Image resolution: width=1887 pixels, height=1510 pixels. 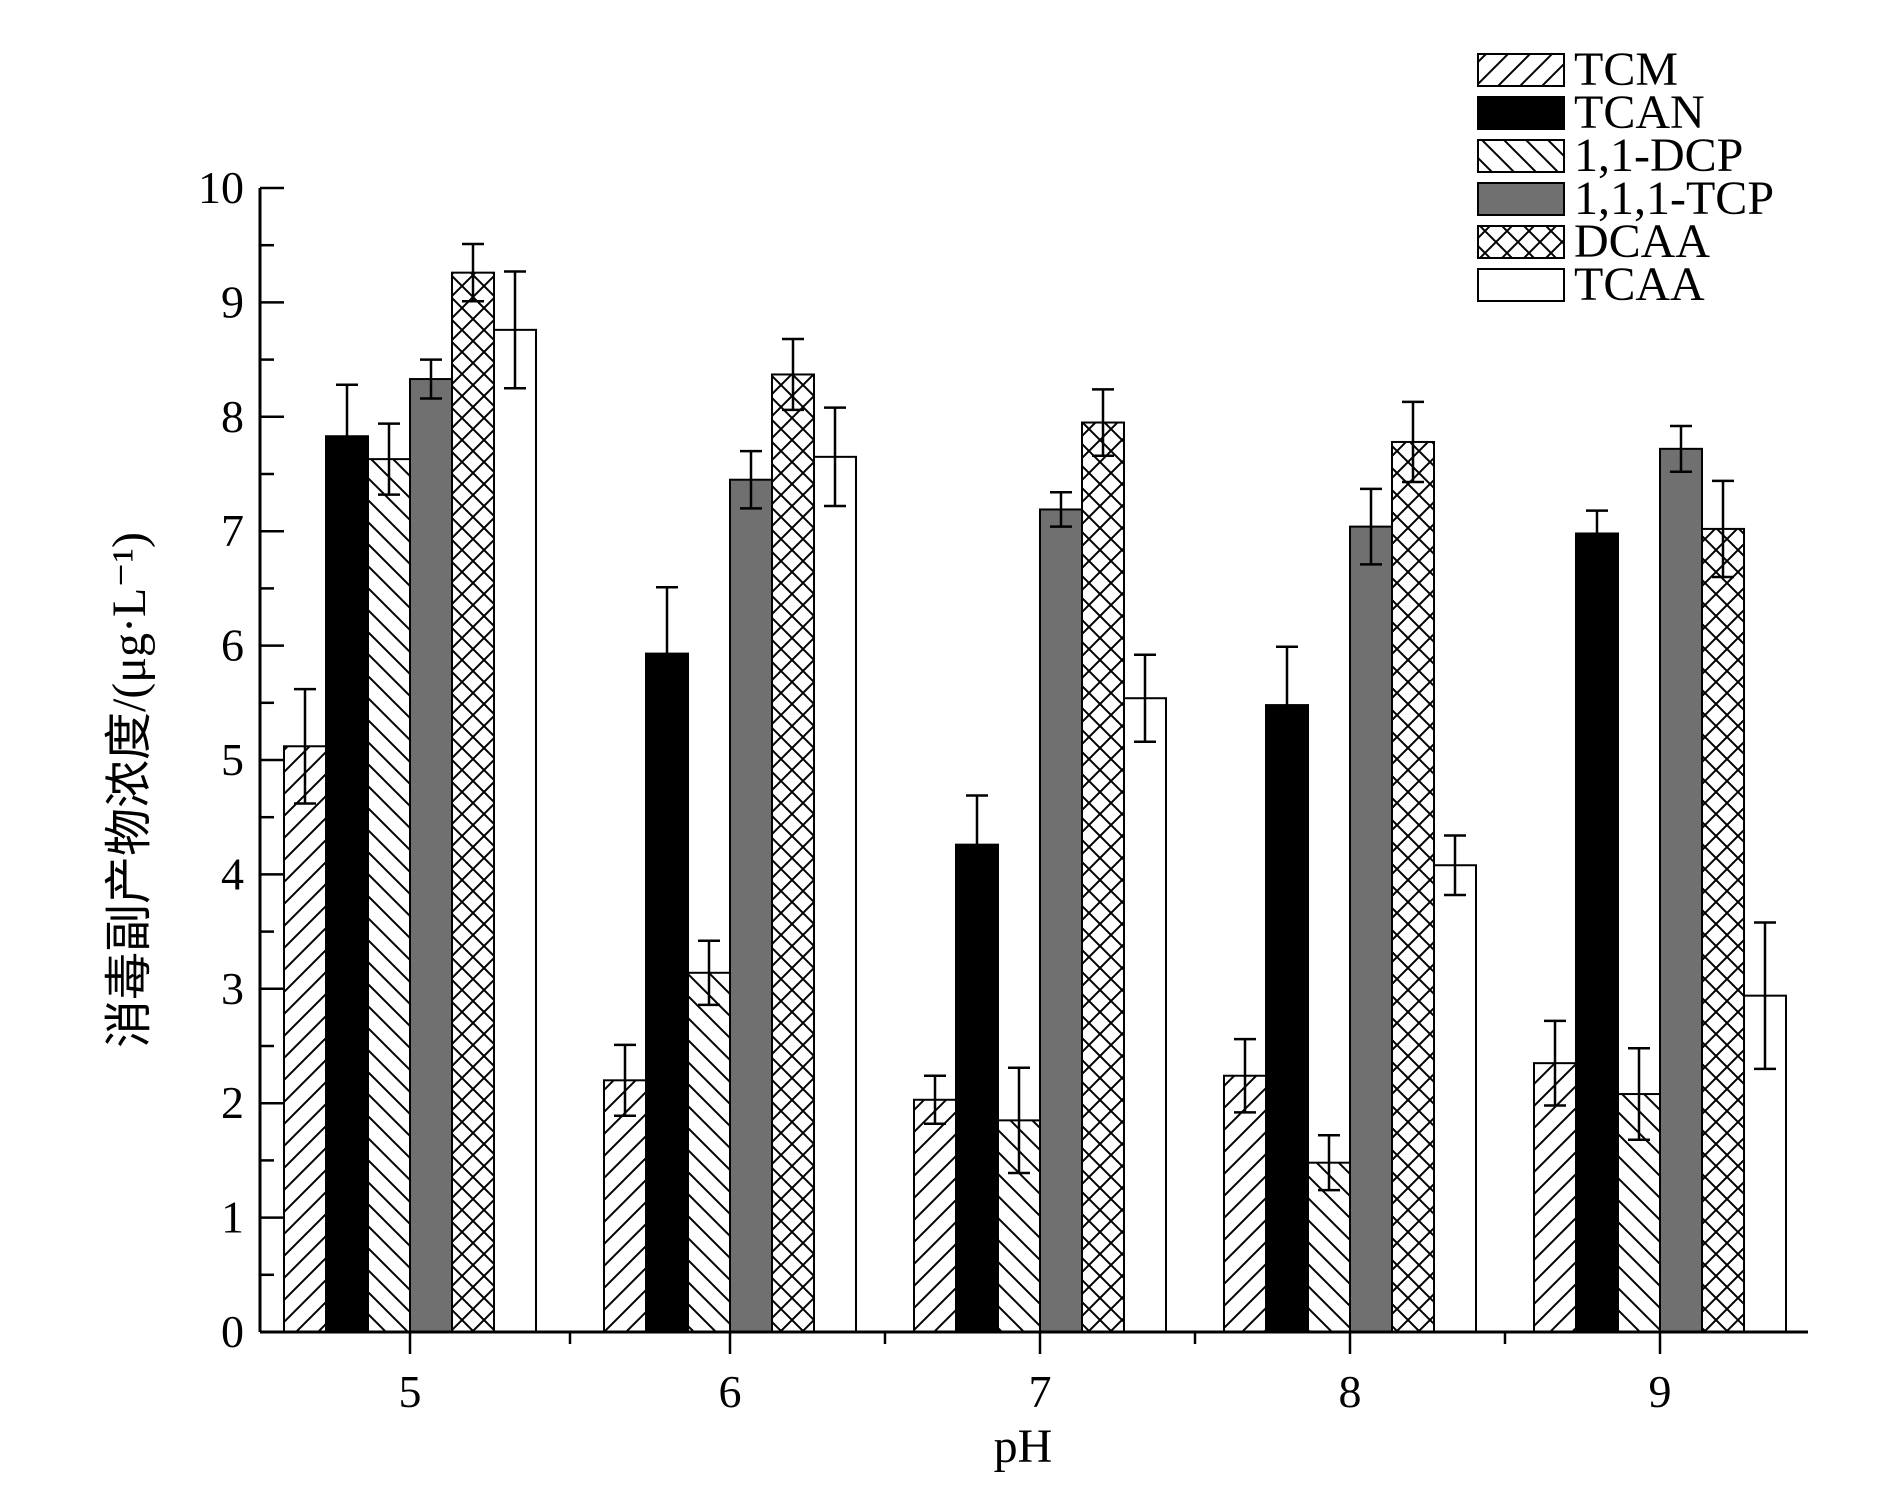 I want to click on y-axis-title: 消毒副产物浓度/(μg·L⁻¹), so click(x=129, y=790).